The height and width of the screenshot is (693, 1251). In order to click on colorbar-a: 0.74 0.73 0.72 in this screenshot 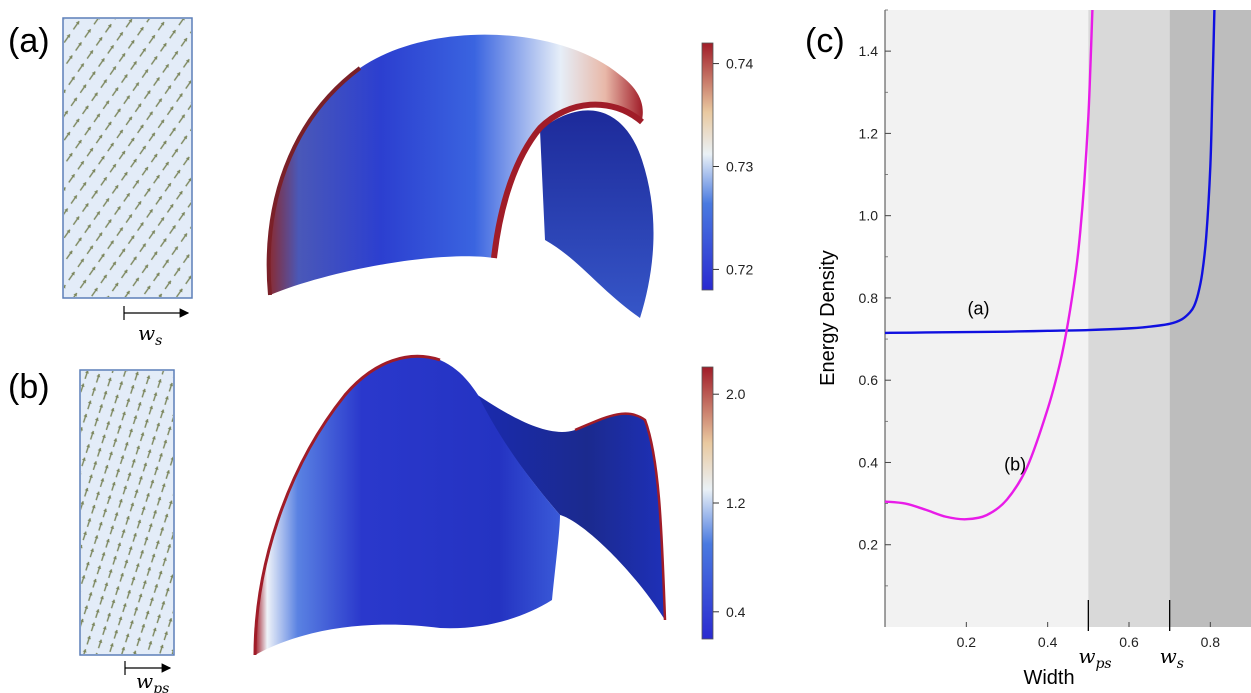, I will do `click(727, 166)`.